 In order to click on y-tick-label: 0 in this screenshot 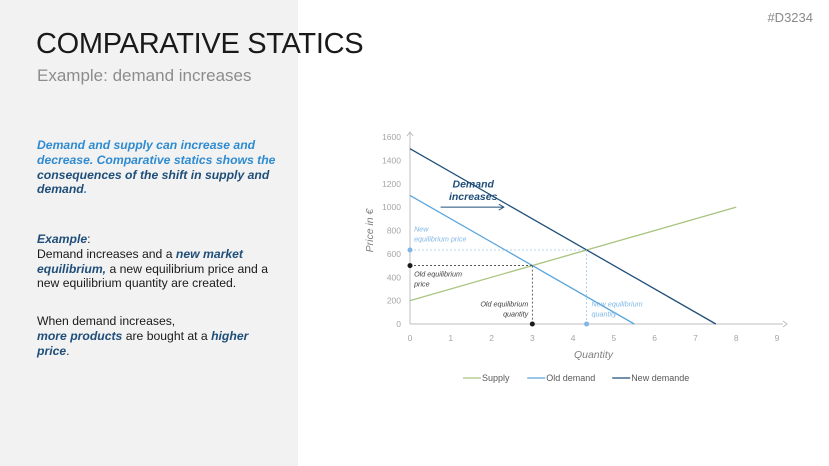, I will do `click(398, 324)`.